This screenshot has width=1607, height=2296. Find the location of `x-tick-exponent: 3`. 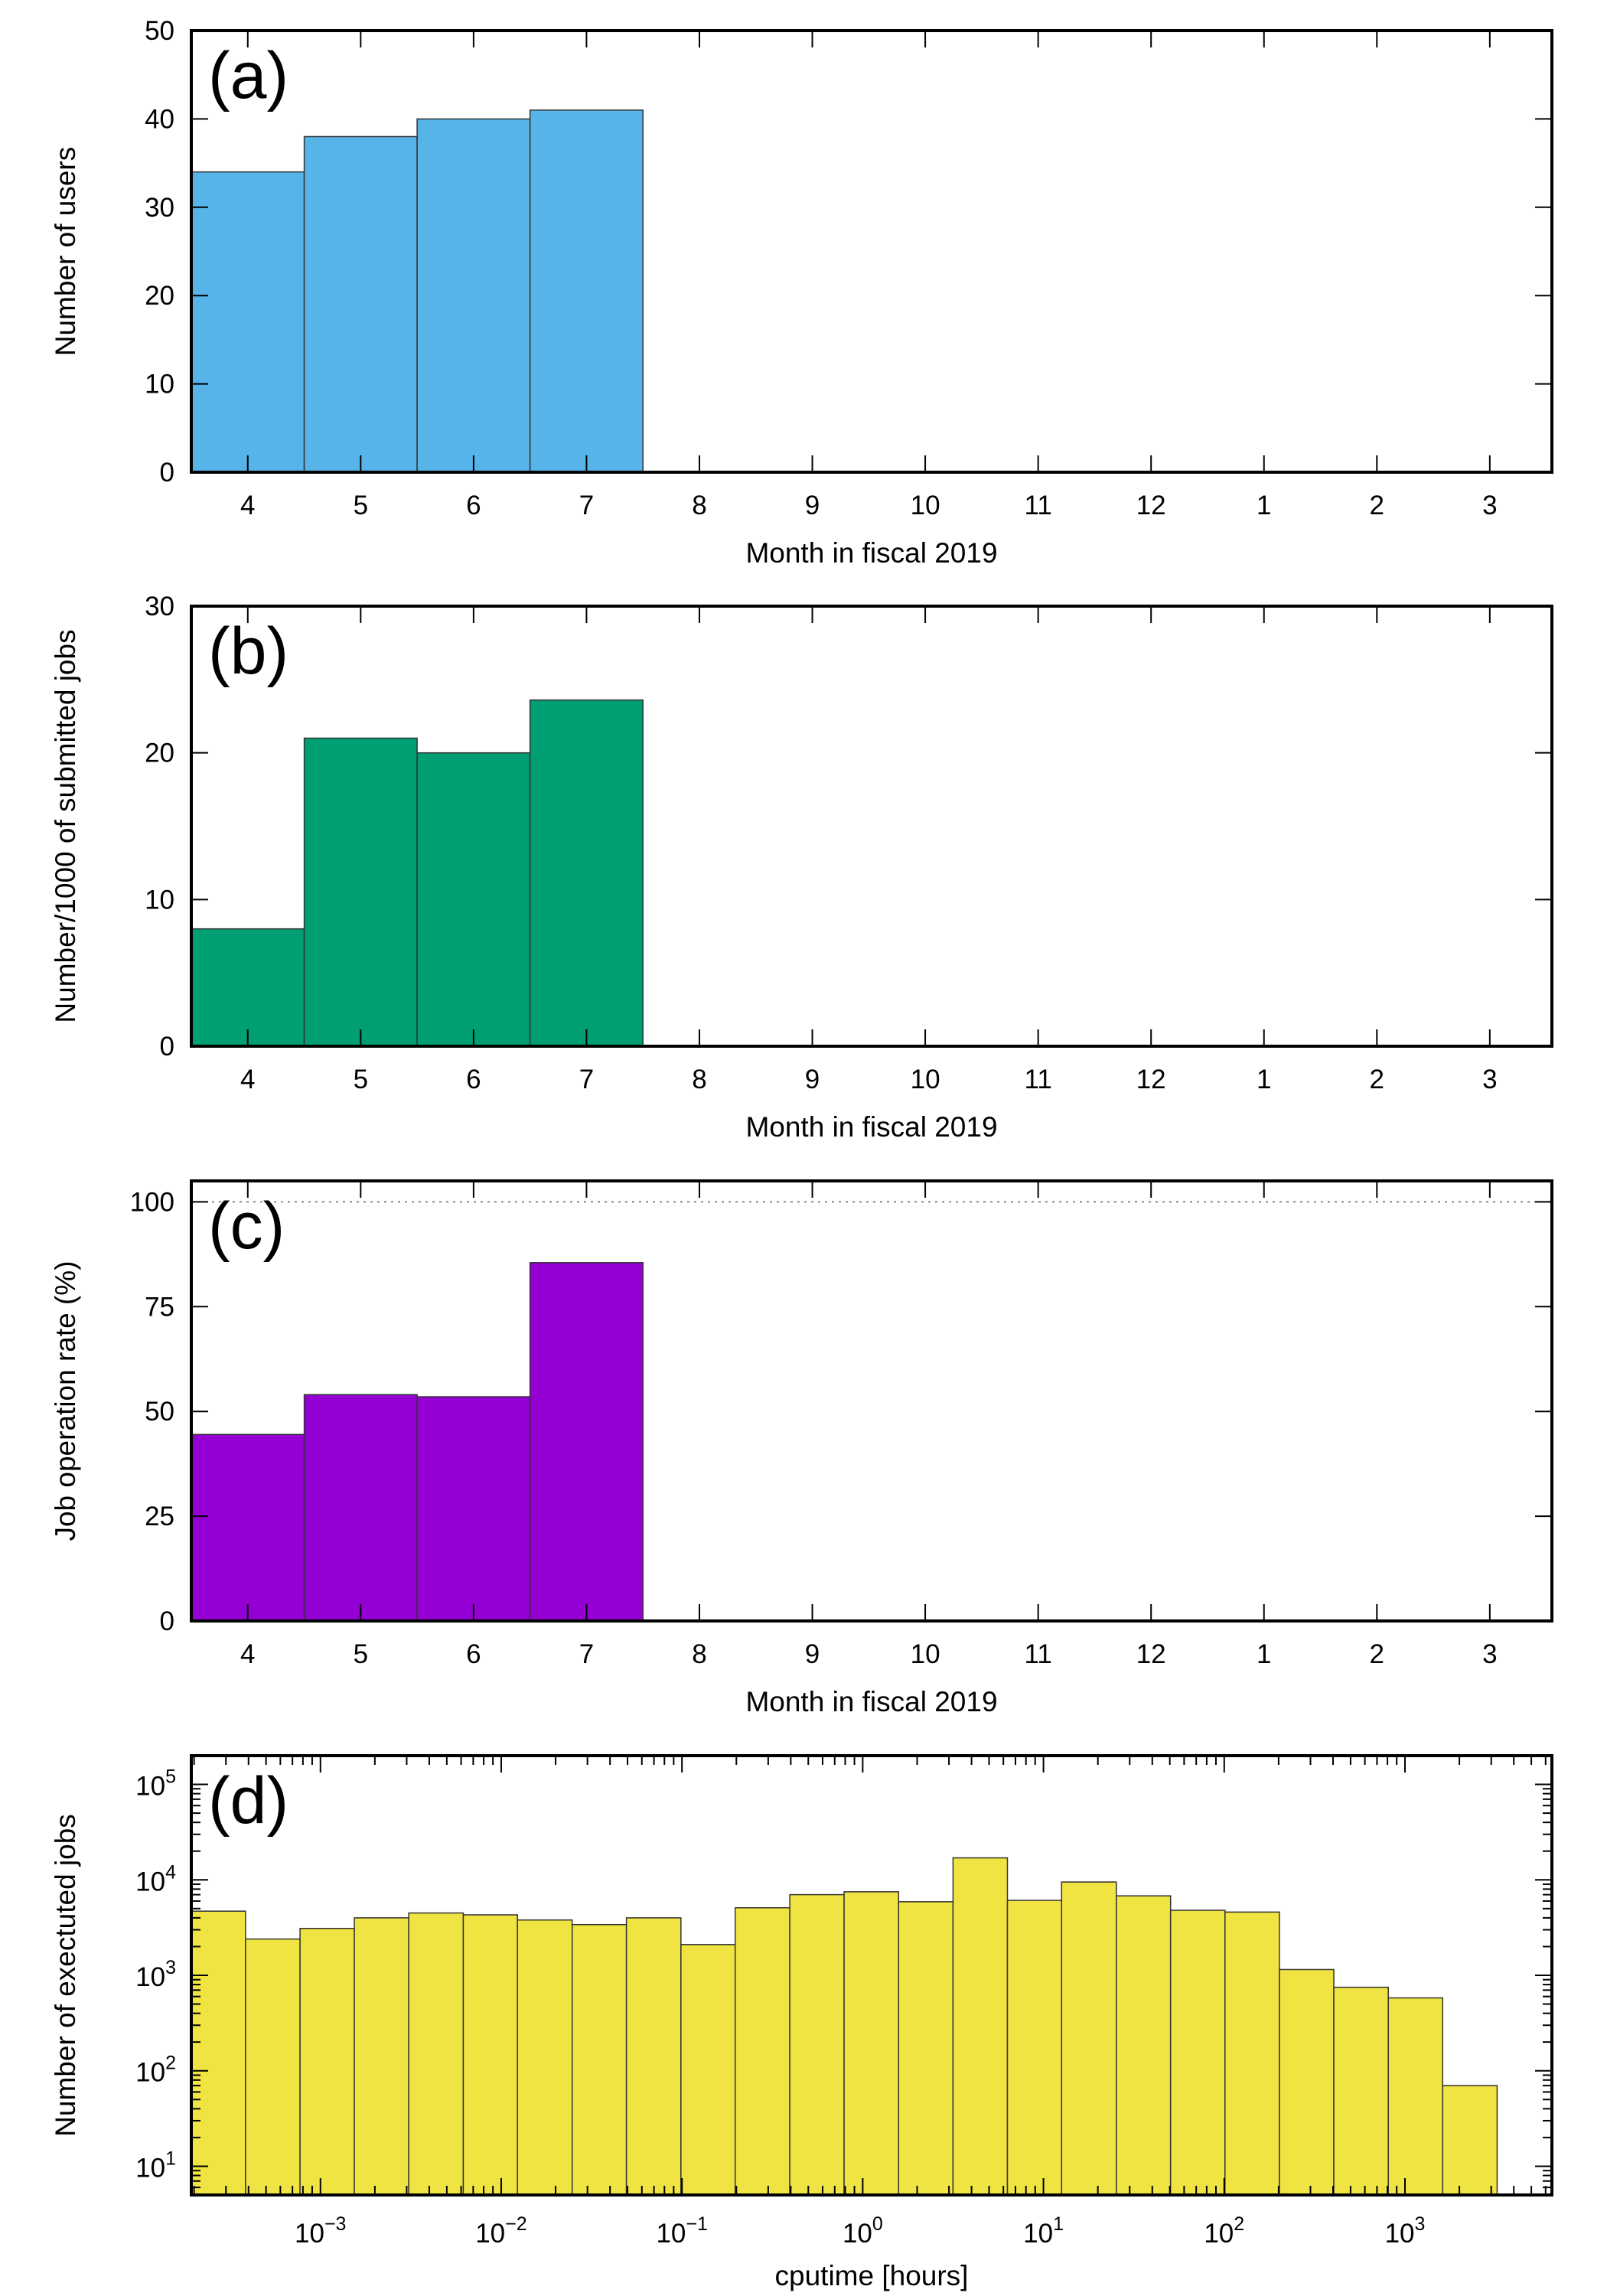

x-tick-exponent: 3 is located at coordinates (1420, 2224).